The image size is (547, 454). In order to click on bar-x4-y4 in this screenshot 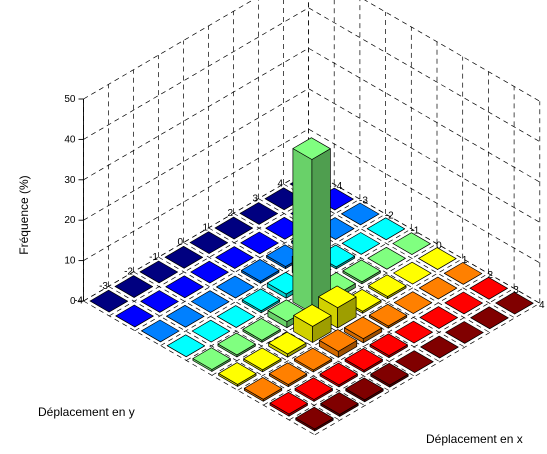, I will do `click(514, 303)`.